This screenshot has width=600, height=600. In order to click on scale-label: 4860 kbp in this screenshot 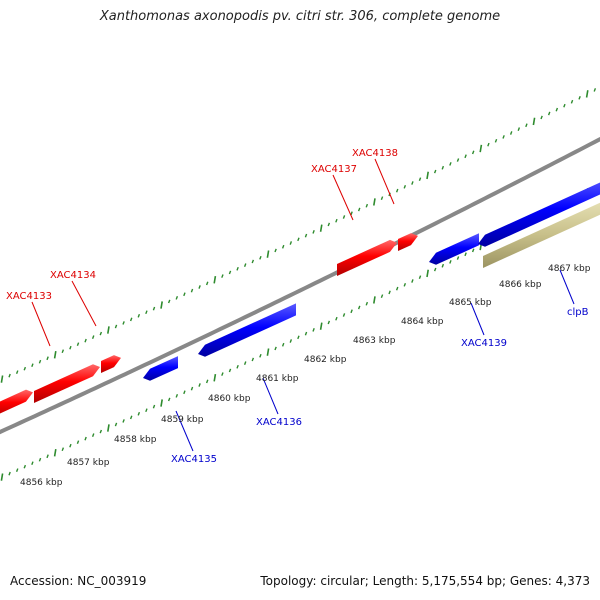, I will do `click(229, 399)`.